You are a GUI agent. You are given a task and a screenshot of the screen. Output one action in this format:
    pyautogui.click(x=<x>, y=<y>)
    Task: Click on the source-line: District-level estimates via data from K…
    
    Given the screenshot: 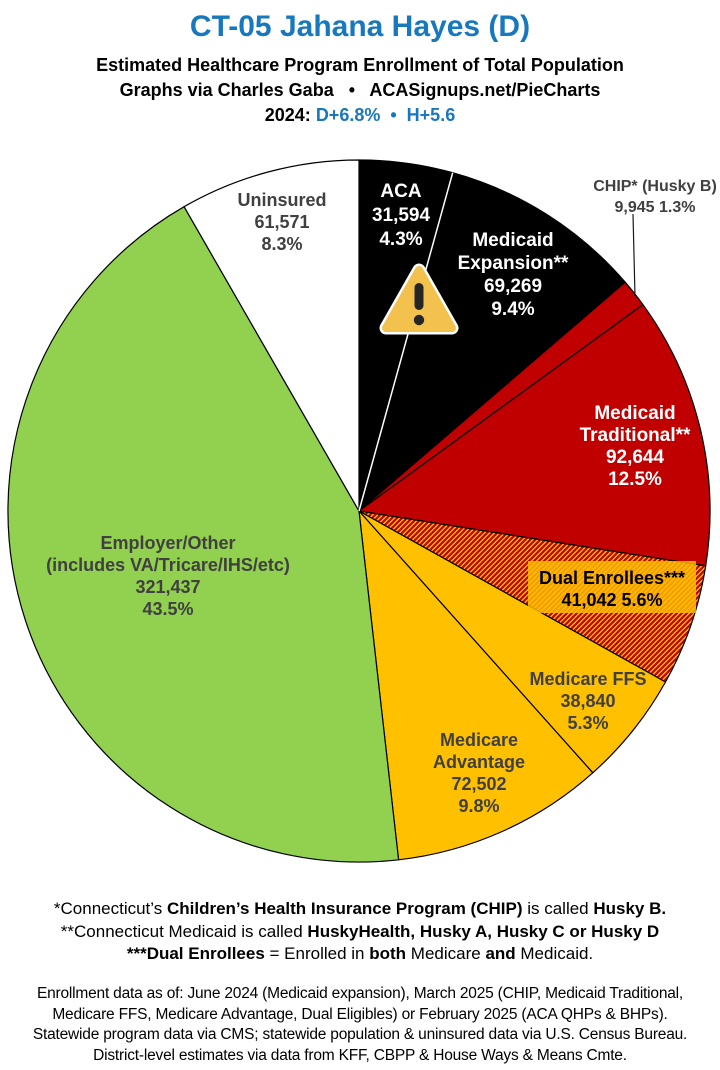 What is the action you would take?
    pyautogui.click(x=360, y=1055)
    